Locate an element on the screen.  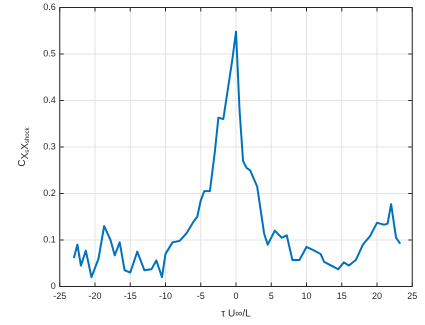
x-tick-label: 10 is located at coordinates (306, 296).